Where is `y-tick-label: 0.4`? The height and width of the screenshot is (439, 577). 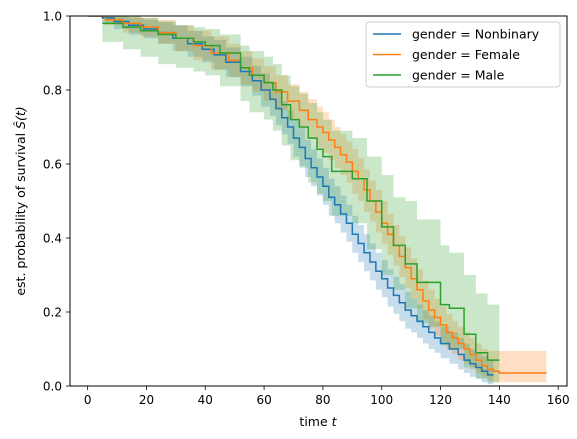 y-tick-label: 0.4 is located at coordinates (52, 239).